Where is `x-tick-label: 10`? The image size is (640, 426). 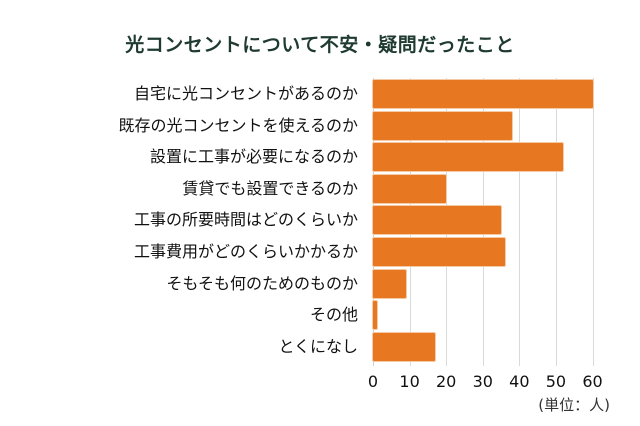 x-tick-label: 10 is located at coordinates (409, 381).